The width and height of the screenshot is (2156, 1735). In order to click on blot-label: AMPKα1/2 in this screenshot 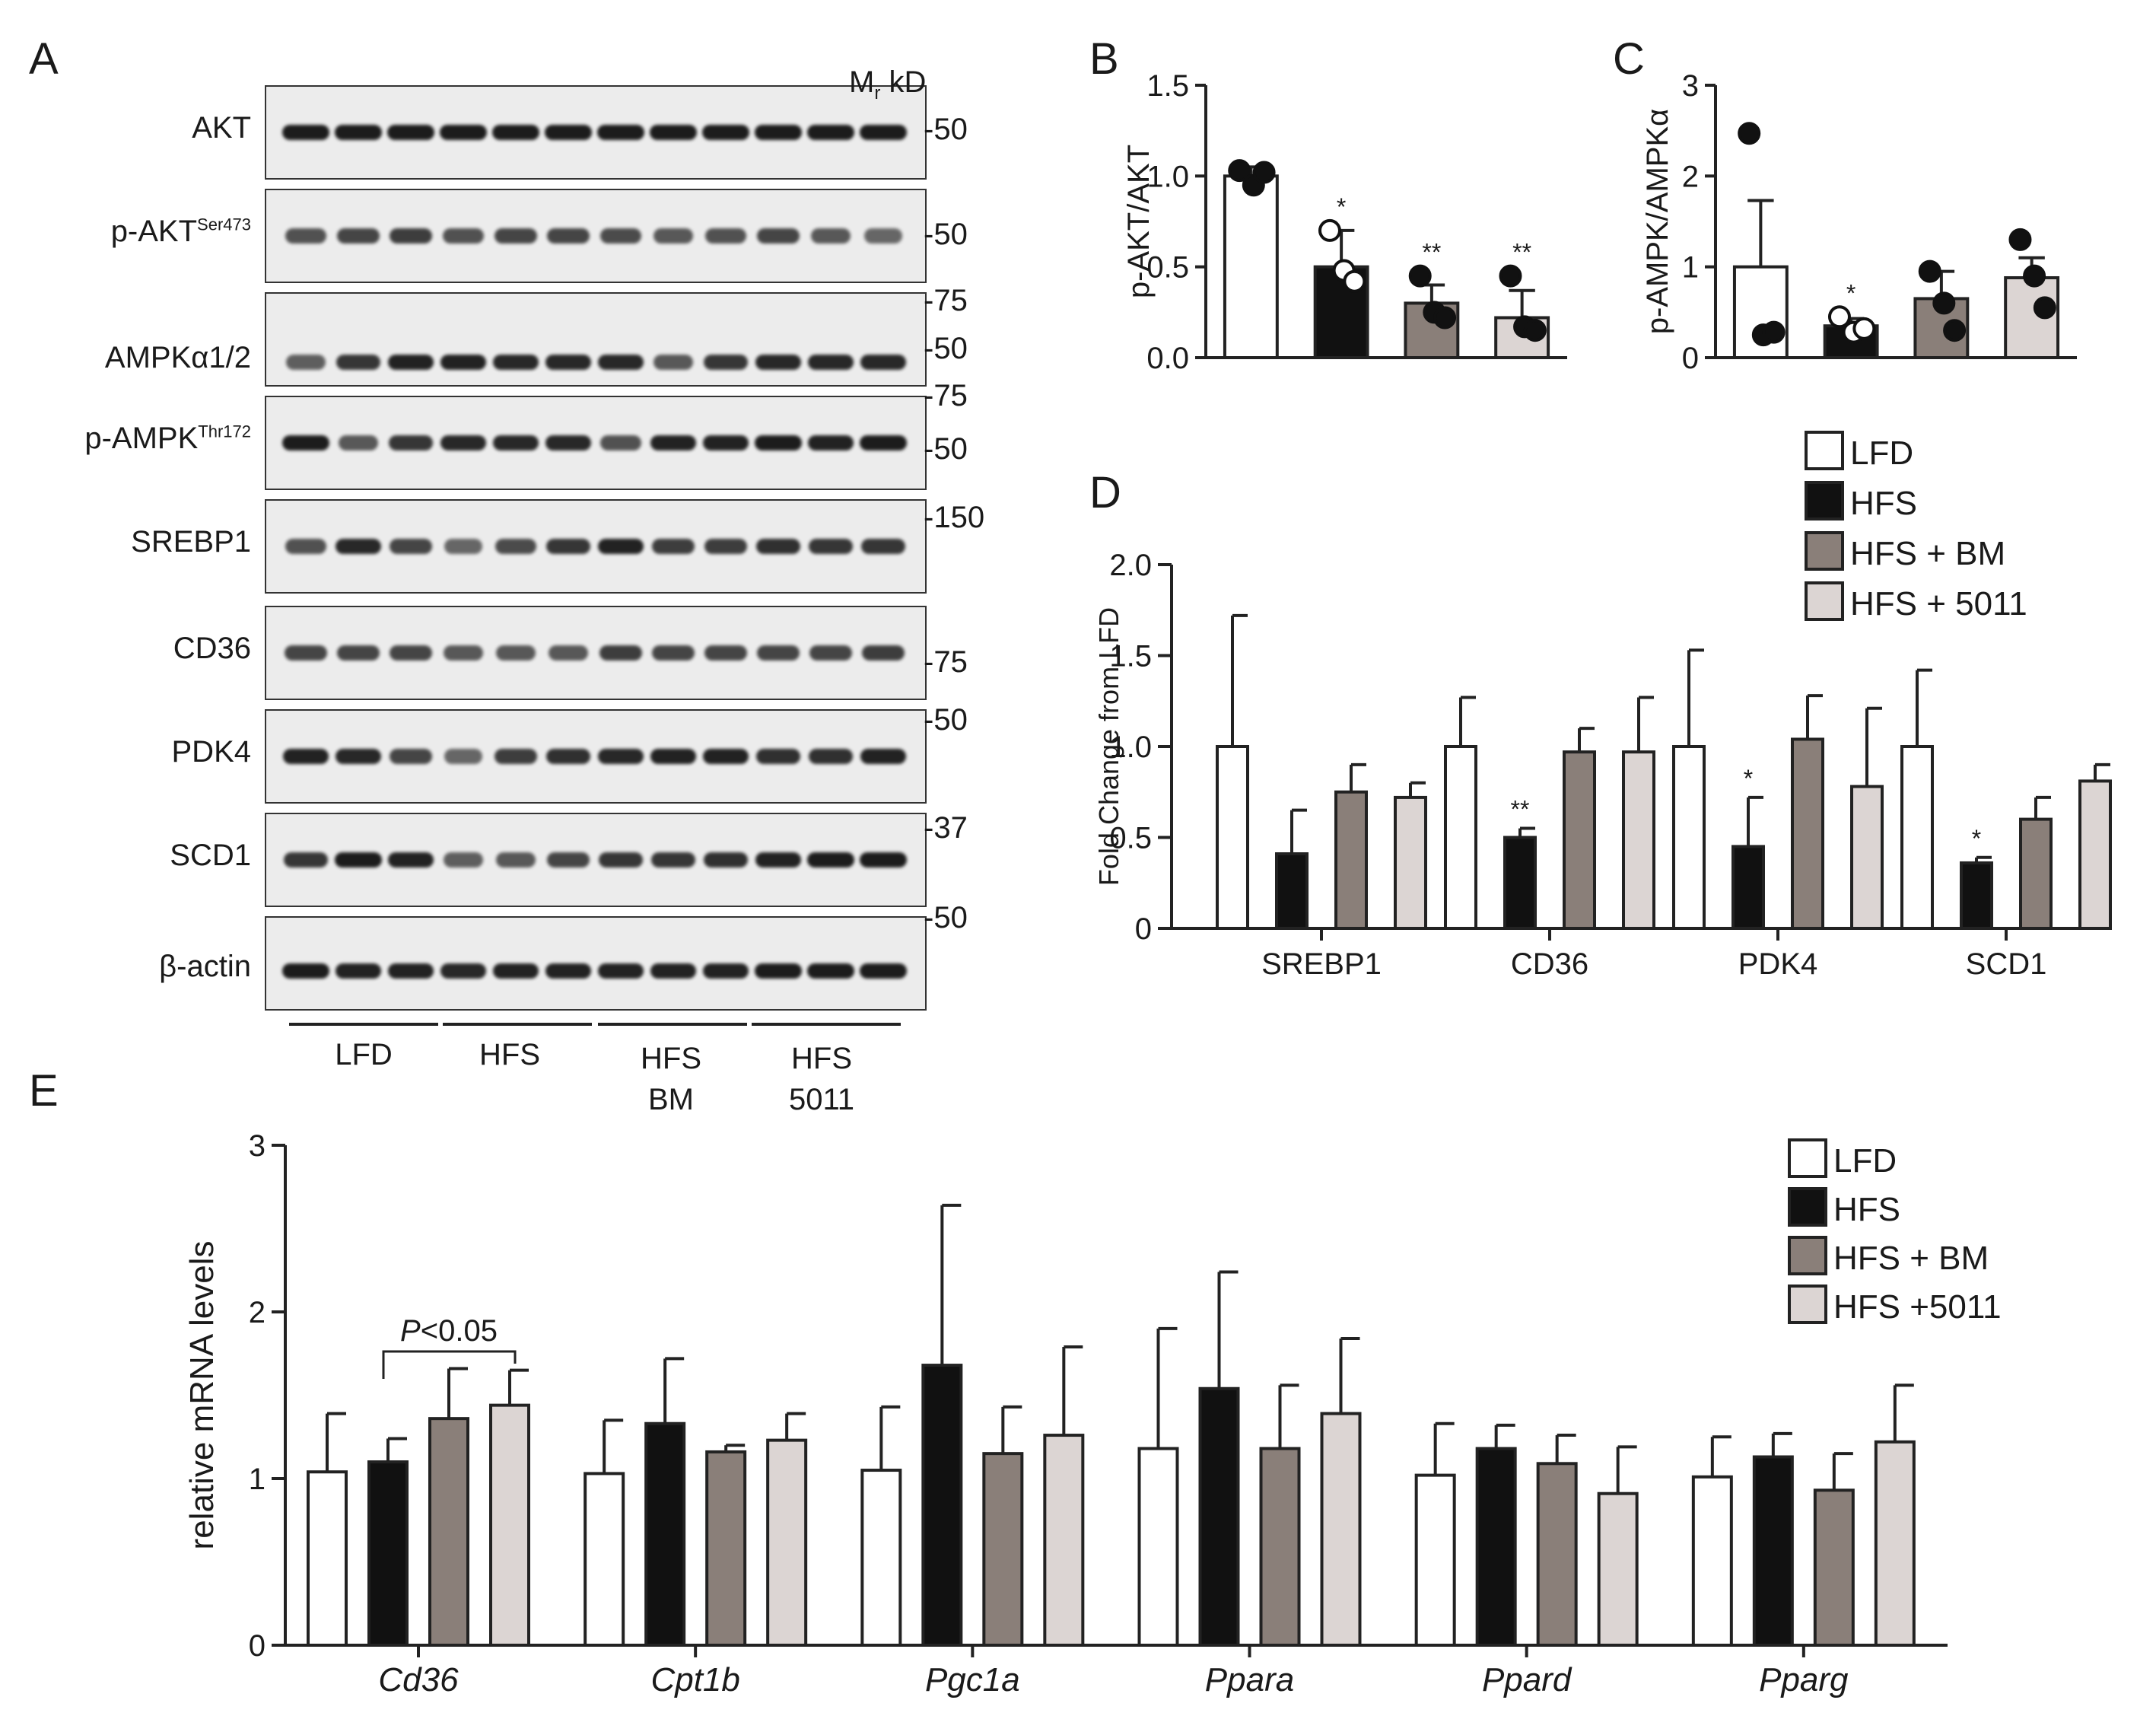, I will do `click(126, 358)`.